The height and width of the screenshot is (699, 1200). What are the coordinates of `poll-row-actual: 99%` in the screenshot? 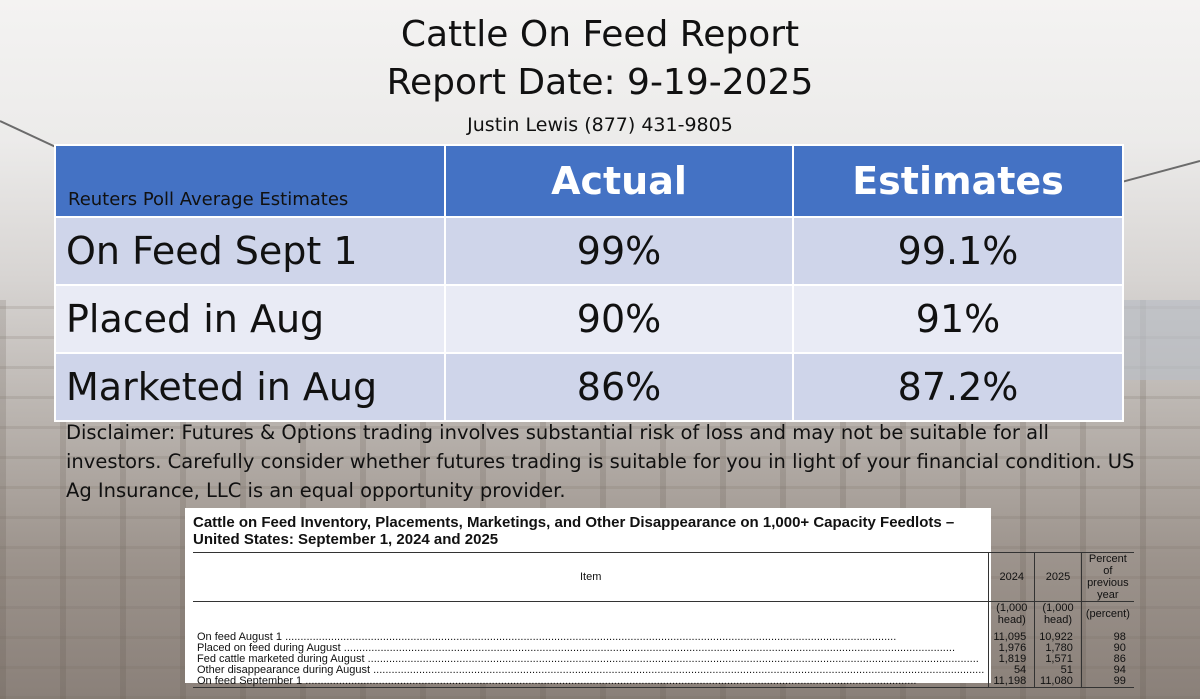 It's located at (619, 251).